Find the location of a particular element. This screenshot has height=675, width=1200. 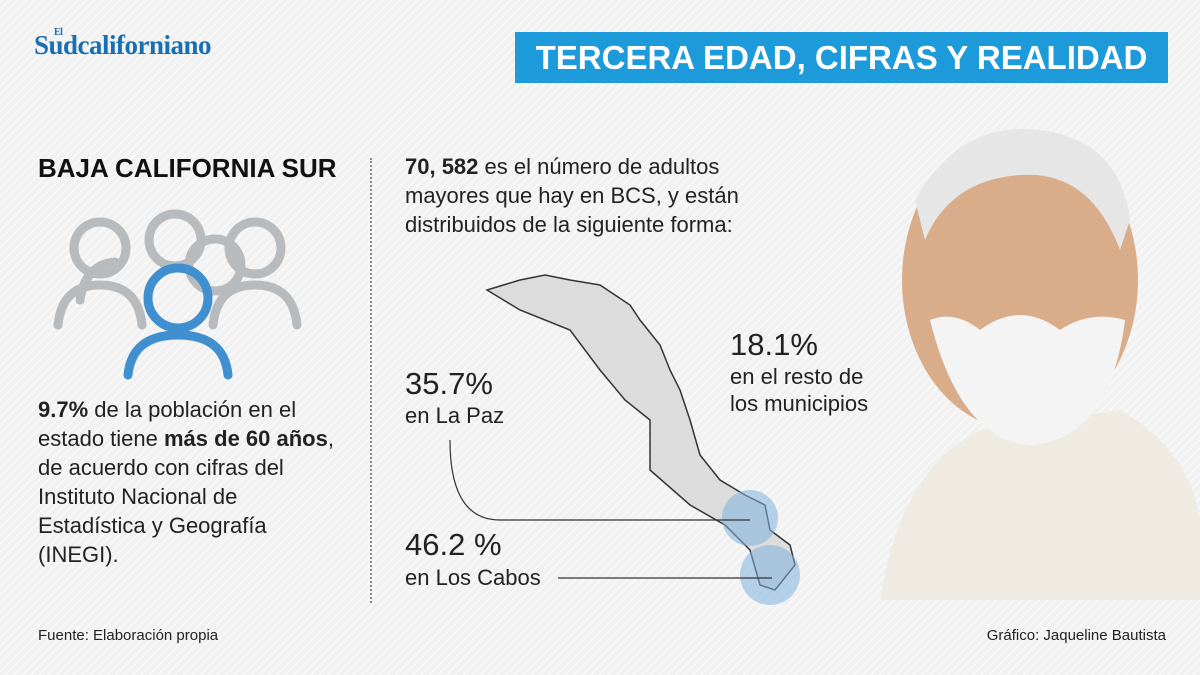

leader-line is located at coordinates (599, 480).